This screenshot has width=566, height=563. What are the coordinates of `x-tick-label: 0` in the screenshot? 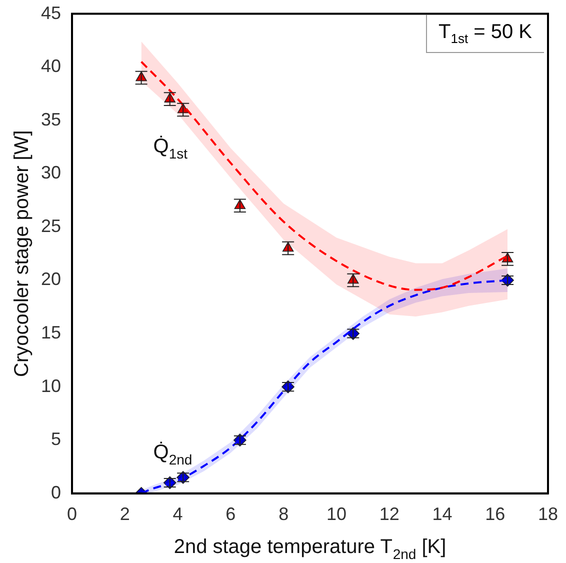 It's located at (72, 514).